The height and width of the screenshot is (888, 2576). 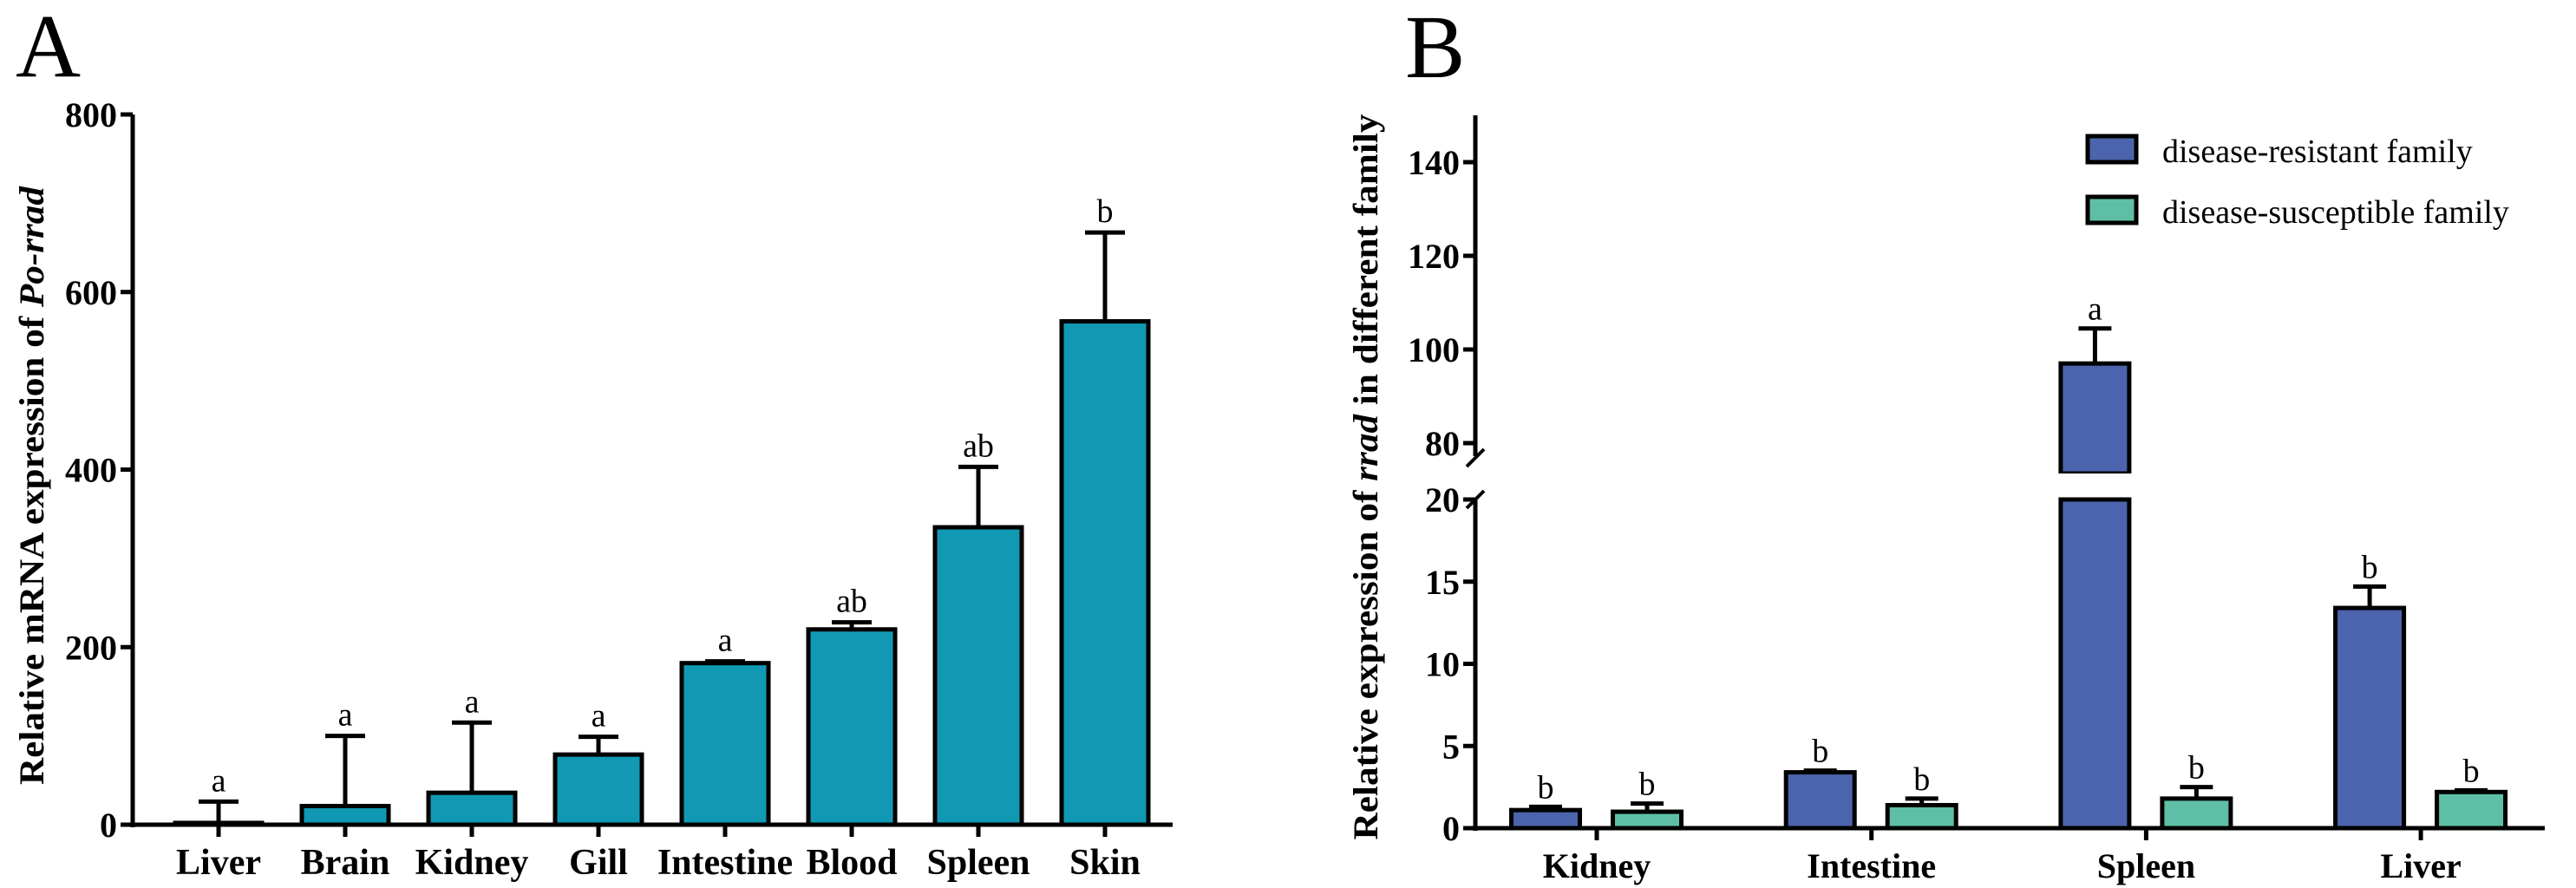 What do you see at coordinates (1365, 264) in the screenshot?
I see `y-label-suffix: in different family` at bounding box center [1365, 264].